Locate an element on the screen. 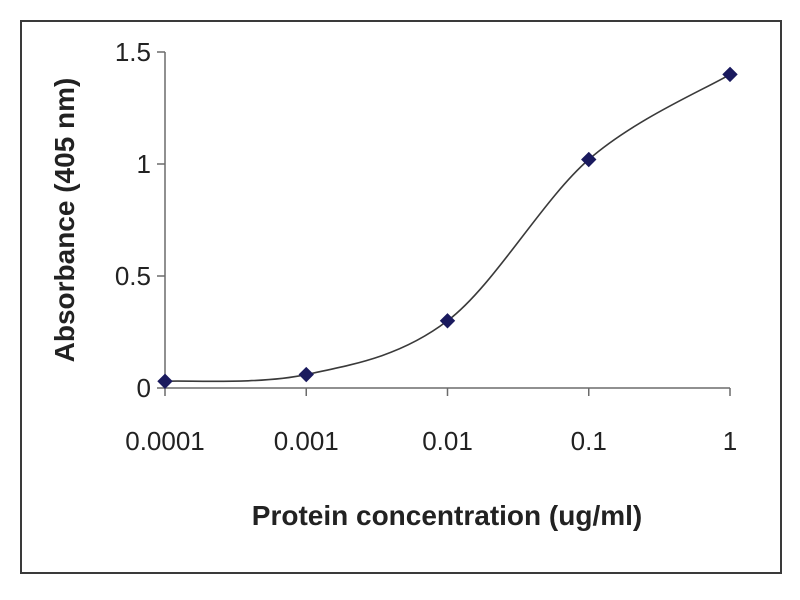 The width and height of the screenshot is (800, 600). y-ticks: 0 0.5 1 1.5 is located at coordinates (140, 220).